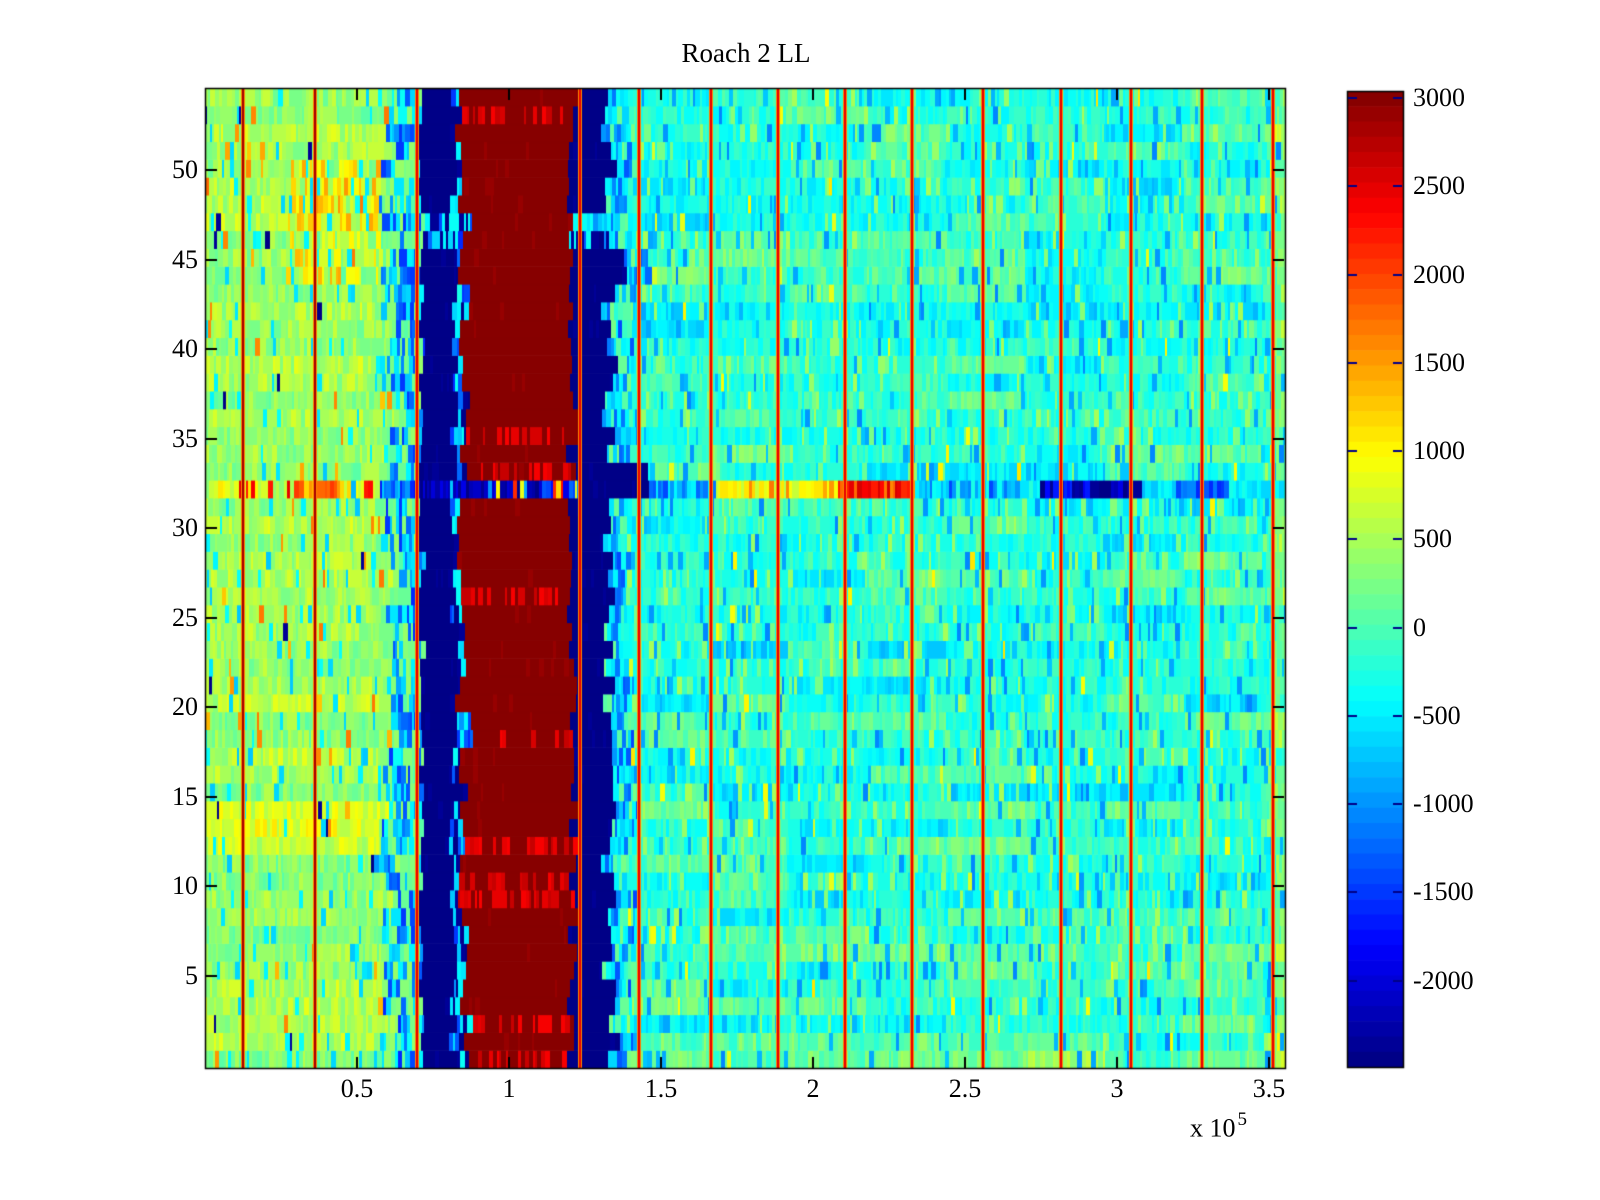 Image resolution: width=1600 pixels, height=1200 pixels. Describe the element at coordinates (1439, 451) in the screenshot. I see `colorbar-tick-label: 1000` at that location.